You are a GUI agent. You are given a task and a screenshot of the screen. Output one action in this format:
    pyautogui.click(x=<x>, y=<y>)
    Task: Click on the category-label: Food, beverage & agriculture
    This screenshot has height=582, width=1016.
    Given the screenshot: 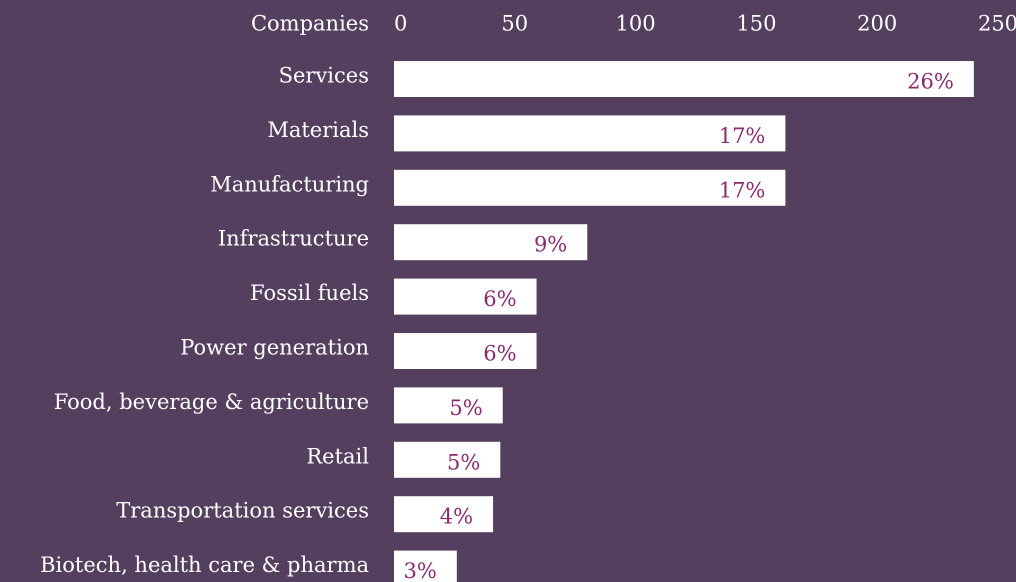 What is the action you would take?
    pyautogui.click(x=211, y=402)
    